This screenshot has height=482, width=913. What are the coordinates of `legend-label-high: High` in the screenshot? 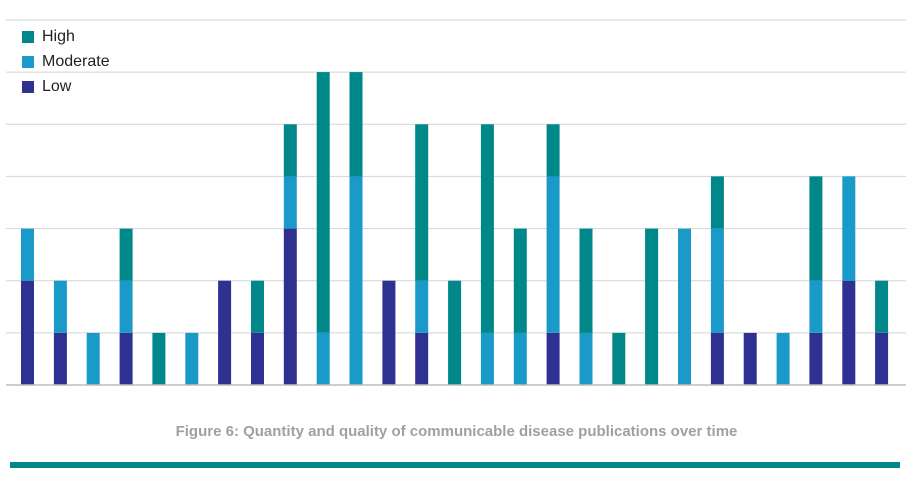 It's located at (58, 36).